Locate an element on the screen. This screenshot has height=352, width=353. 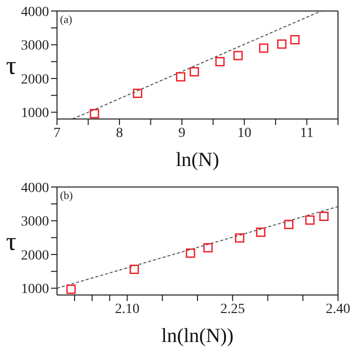
x-tick-label: 2.10 is located at coordinates (127, 309).